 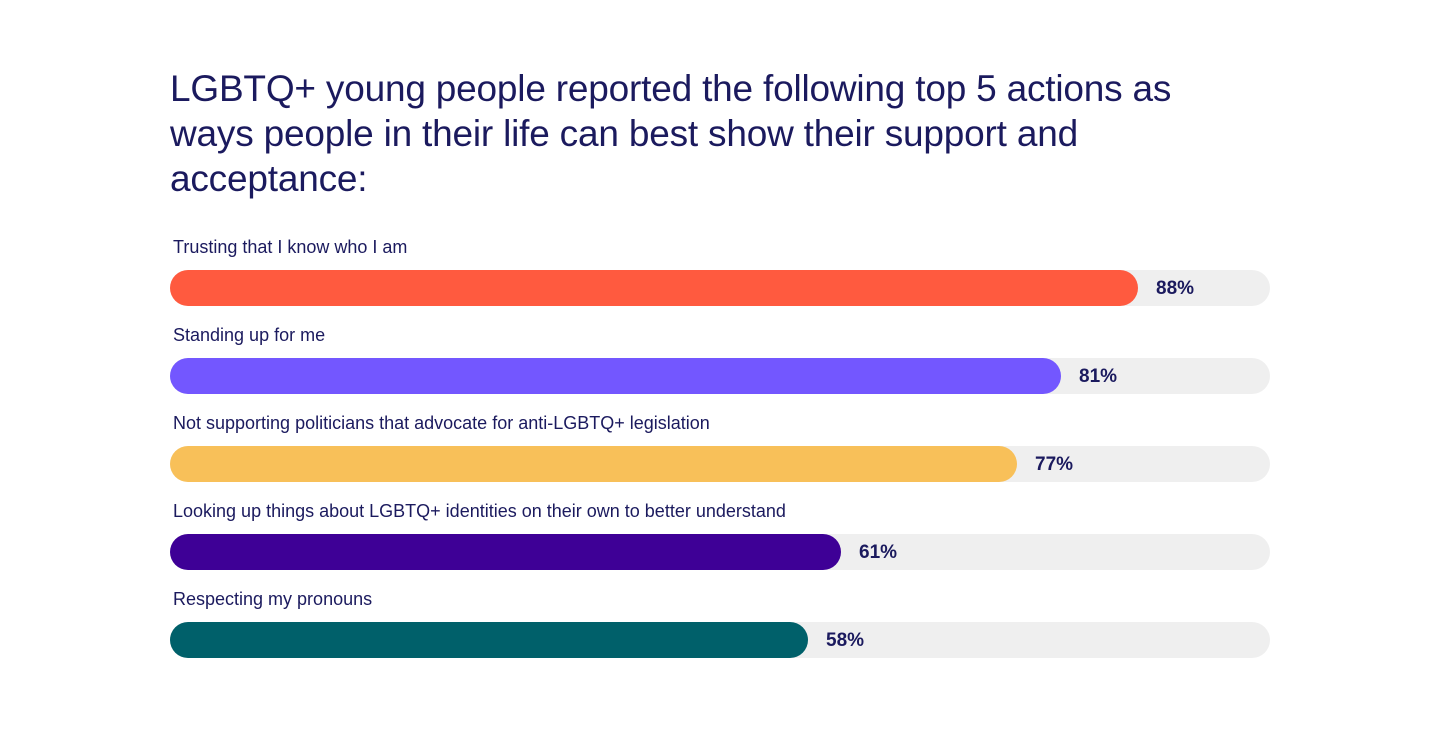 I want to click on bar-track: 81%, so click(x=720, y=376).